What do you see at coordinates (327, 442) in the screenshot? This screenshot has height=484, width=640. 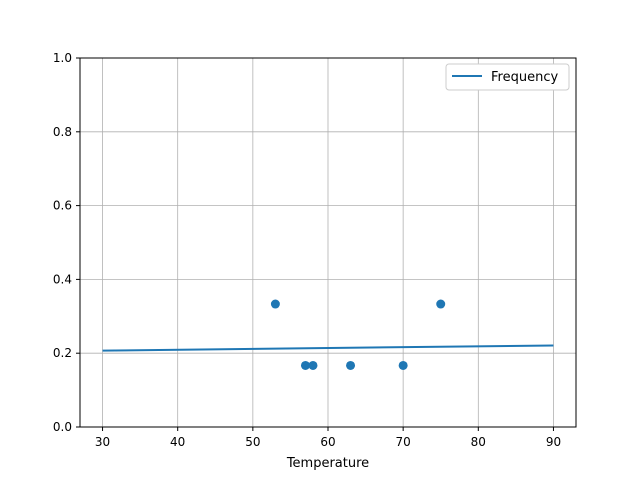 I see `x-tick-label: 60` at bounding box center [327, 442].